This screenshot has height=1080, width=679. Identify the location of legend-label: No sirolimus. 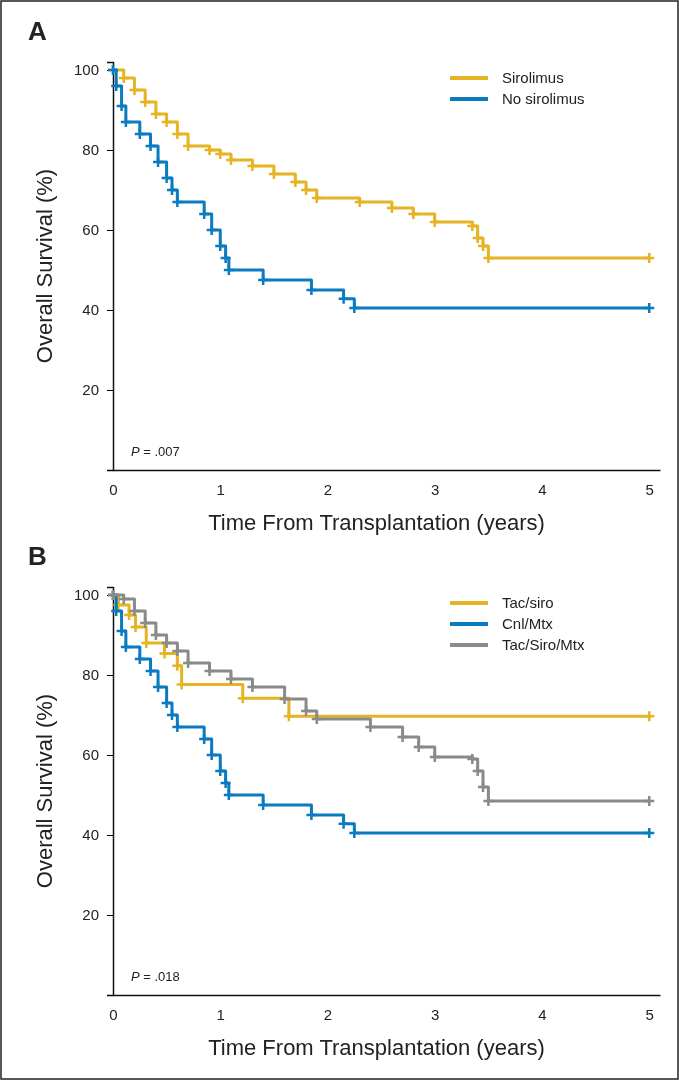
(543, 98).